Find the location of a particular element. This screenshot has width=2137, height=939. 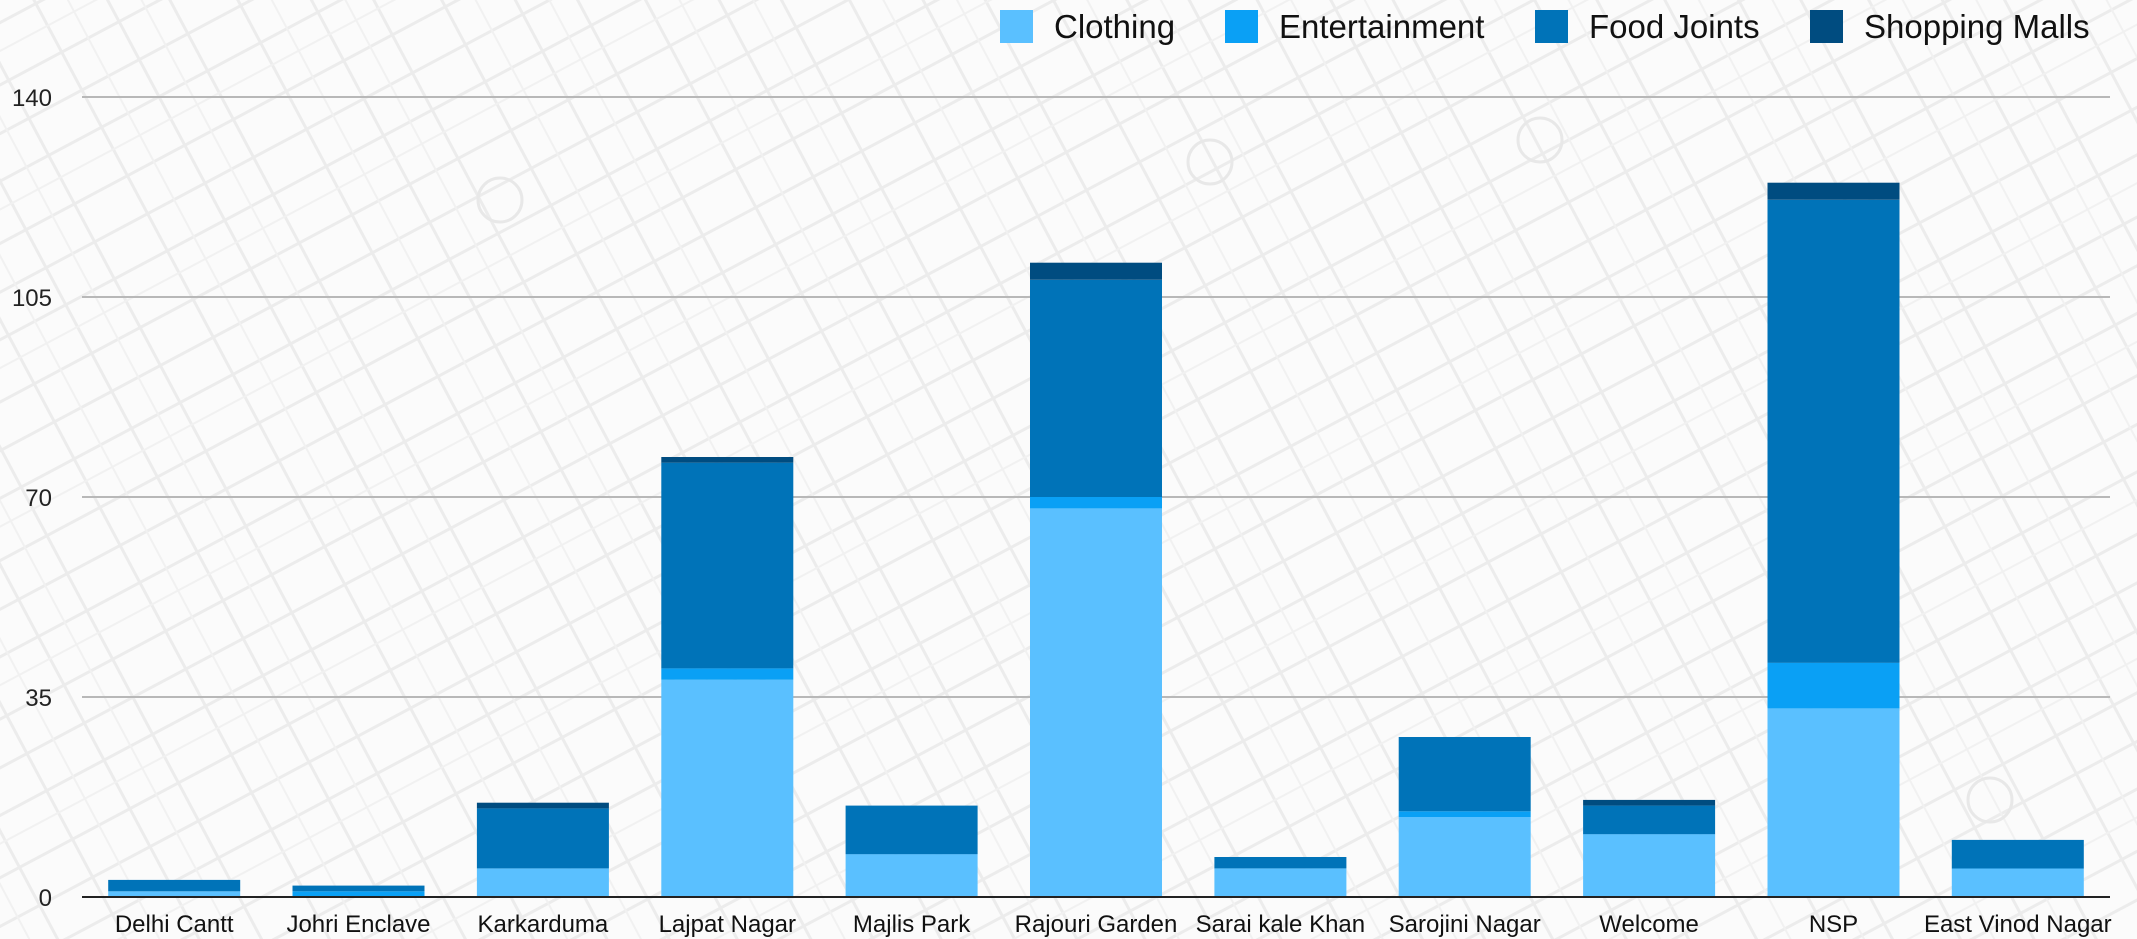

x-category-label: Johri Enclave is located at coordinates (358, 924).